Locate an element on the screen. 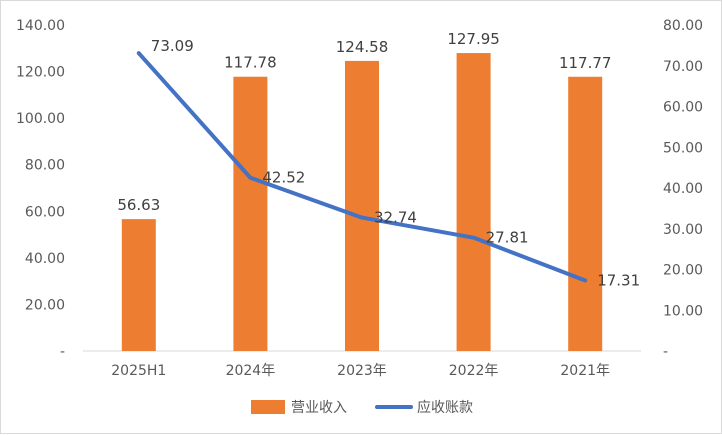 The image size is (722, 435). legend-label-revenue: 营业收入 is located at coordinates (319, 408).